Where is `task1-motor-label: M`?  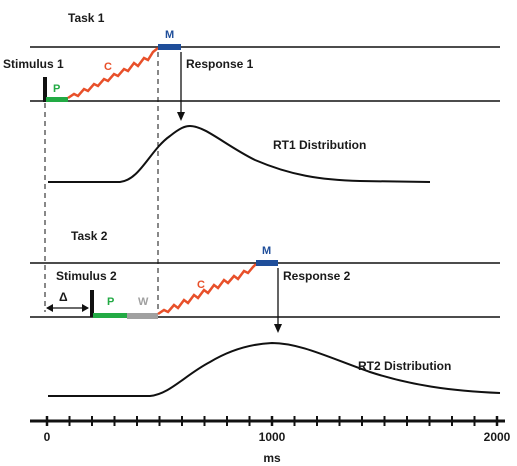
task1-motor-label: M is located at coordinates (169, 35).